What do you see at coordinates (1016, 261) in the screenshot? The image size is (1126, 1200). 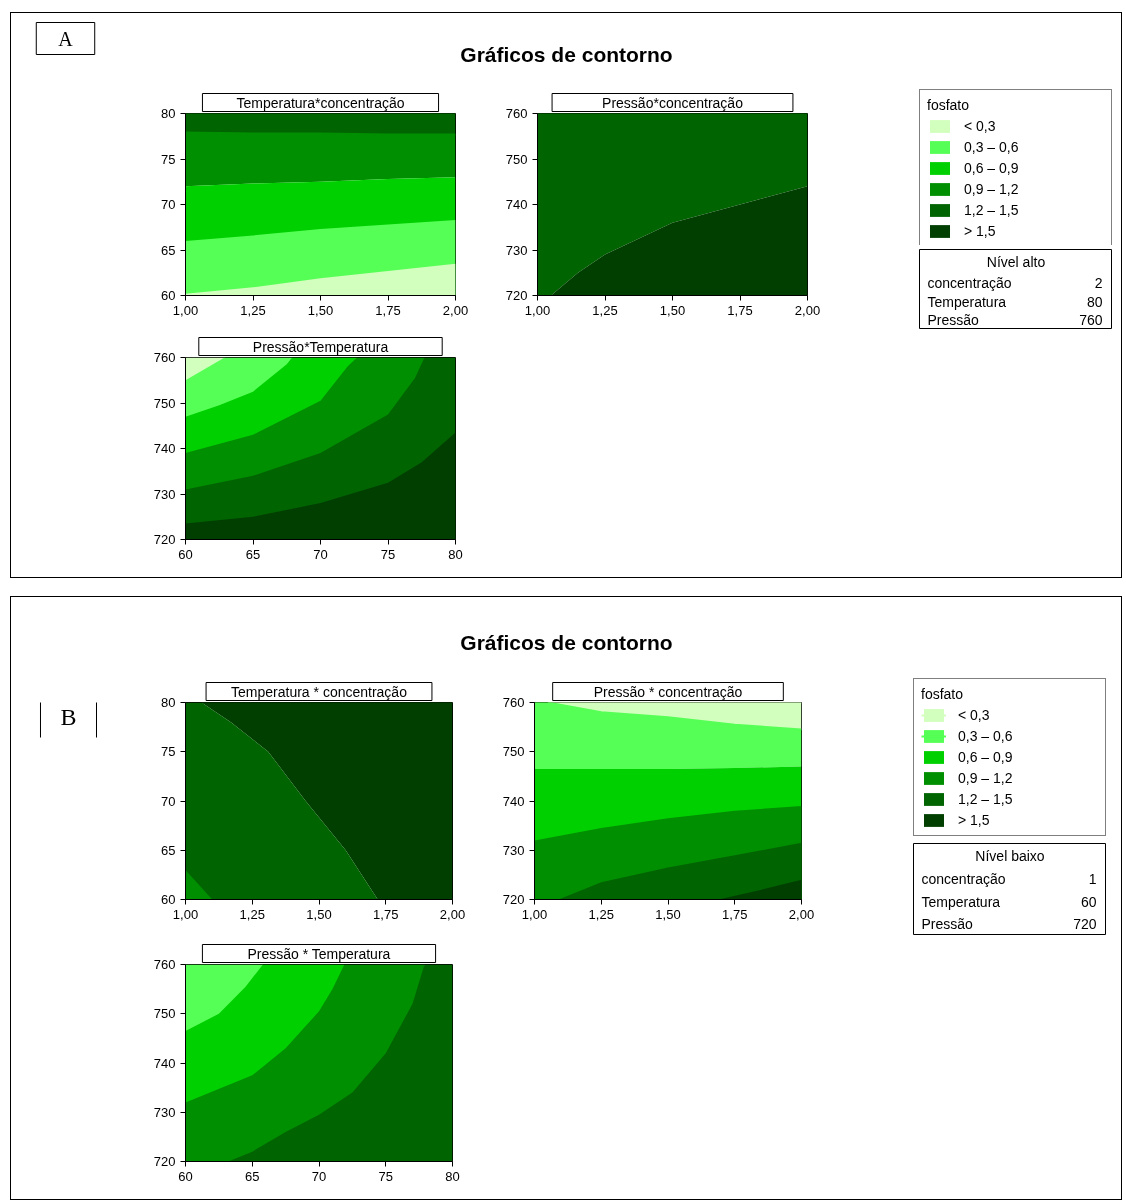 I see `text: Nível alto` at bounding box center [1016, 261].